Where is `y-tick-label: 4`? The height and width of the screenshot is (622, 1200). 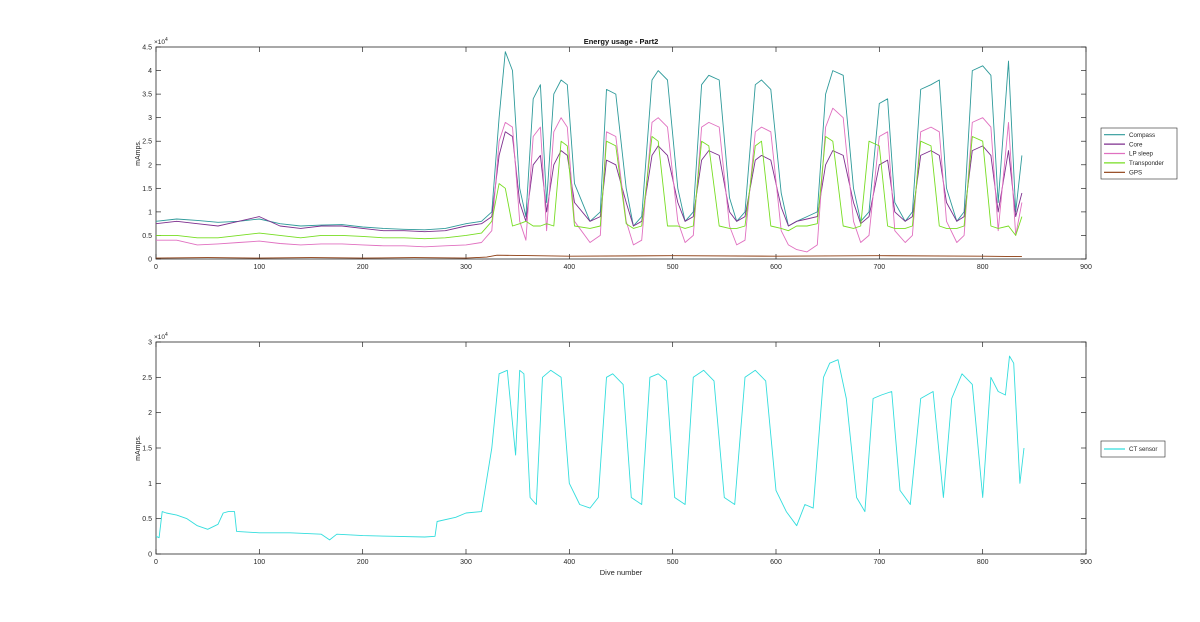
y-tick-label: 4 is located at coordinates (150, 71).